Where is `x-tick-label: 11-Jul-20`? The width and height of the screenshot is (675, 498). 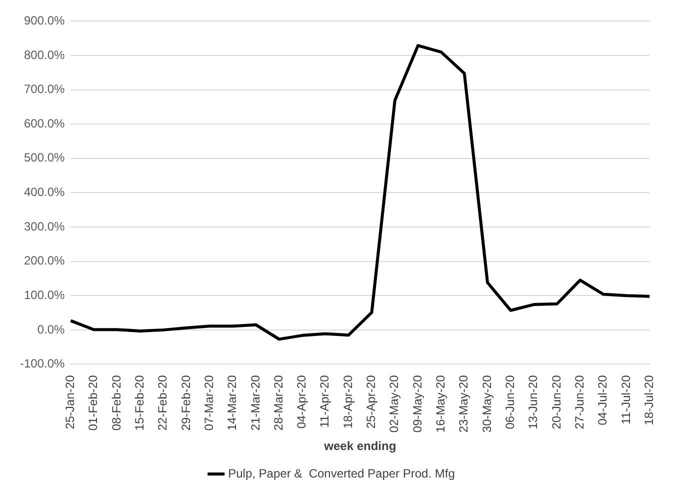 x-tick-label: 11-Jul-20 is located at coordinates (625, 399).